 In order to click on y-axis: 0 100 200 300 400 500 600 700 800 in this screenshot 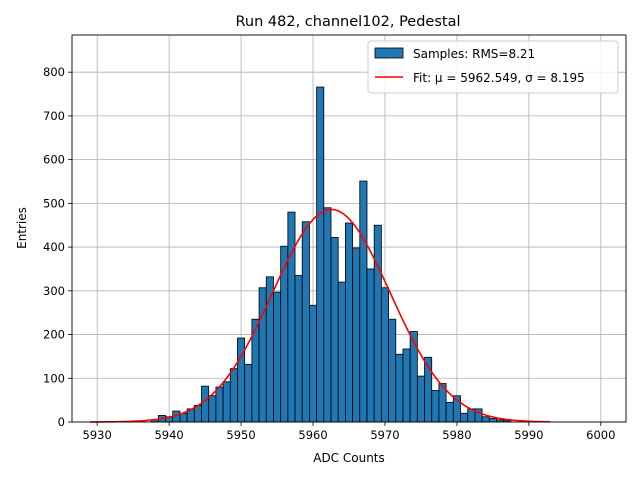, I will do `click(57, 247)`.